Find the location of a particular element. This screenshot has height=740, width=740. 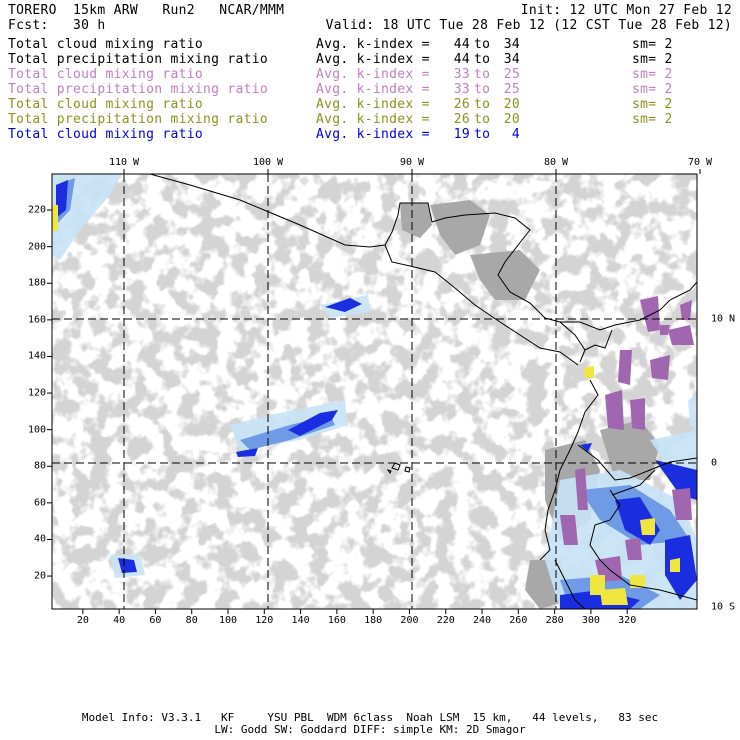

light-blue-area is located at coordinates (692, 412).